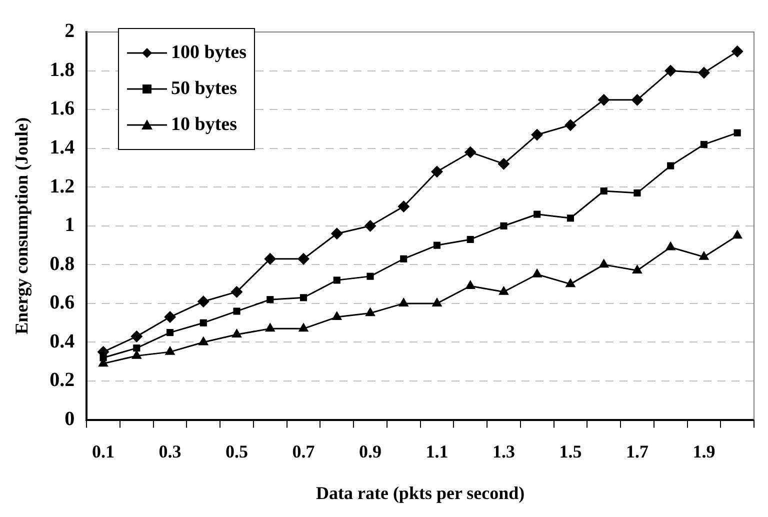  What do you see at coordinates (170, 451) in the screenshot?
I see `x-tick-label: 0.3` at bounding box center [170, 451].